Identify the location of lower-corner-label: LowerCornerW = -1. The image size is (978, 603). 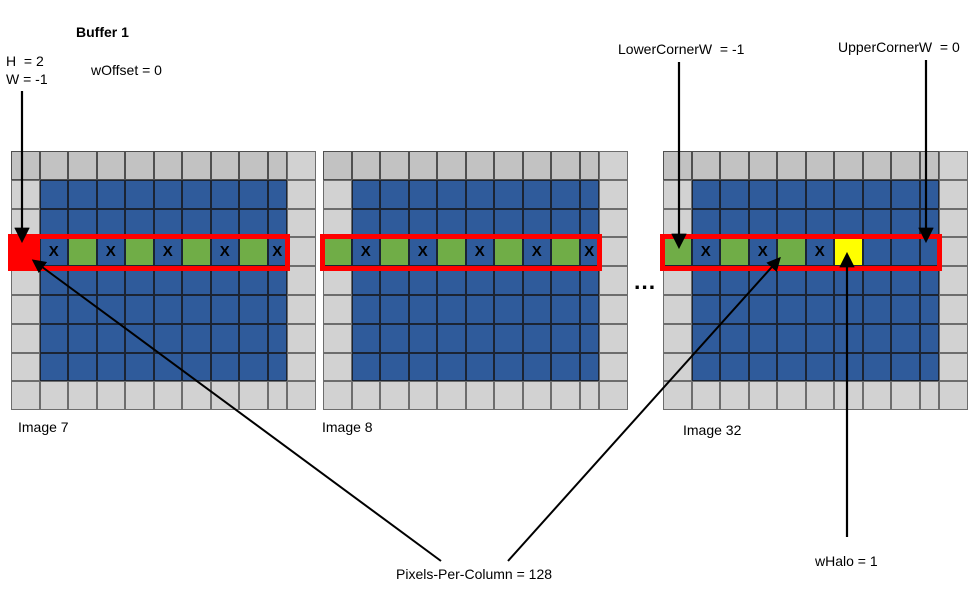
(681, 49).